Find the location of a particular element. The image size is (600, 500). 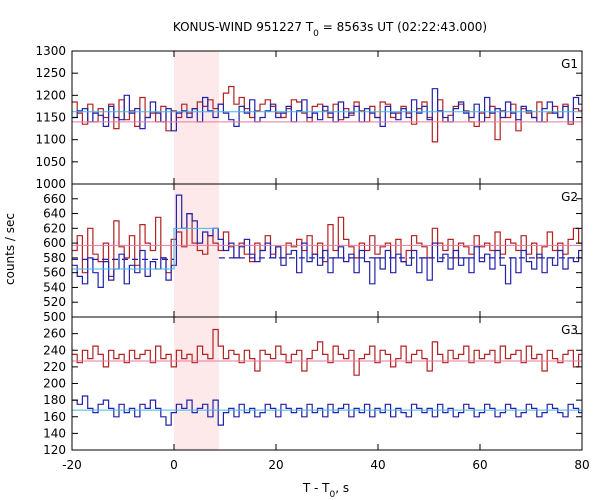

x-tick-label: 80 is located at coordinates (581, 465).